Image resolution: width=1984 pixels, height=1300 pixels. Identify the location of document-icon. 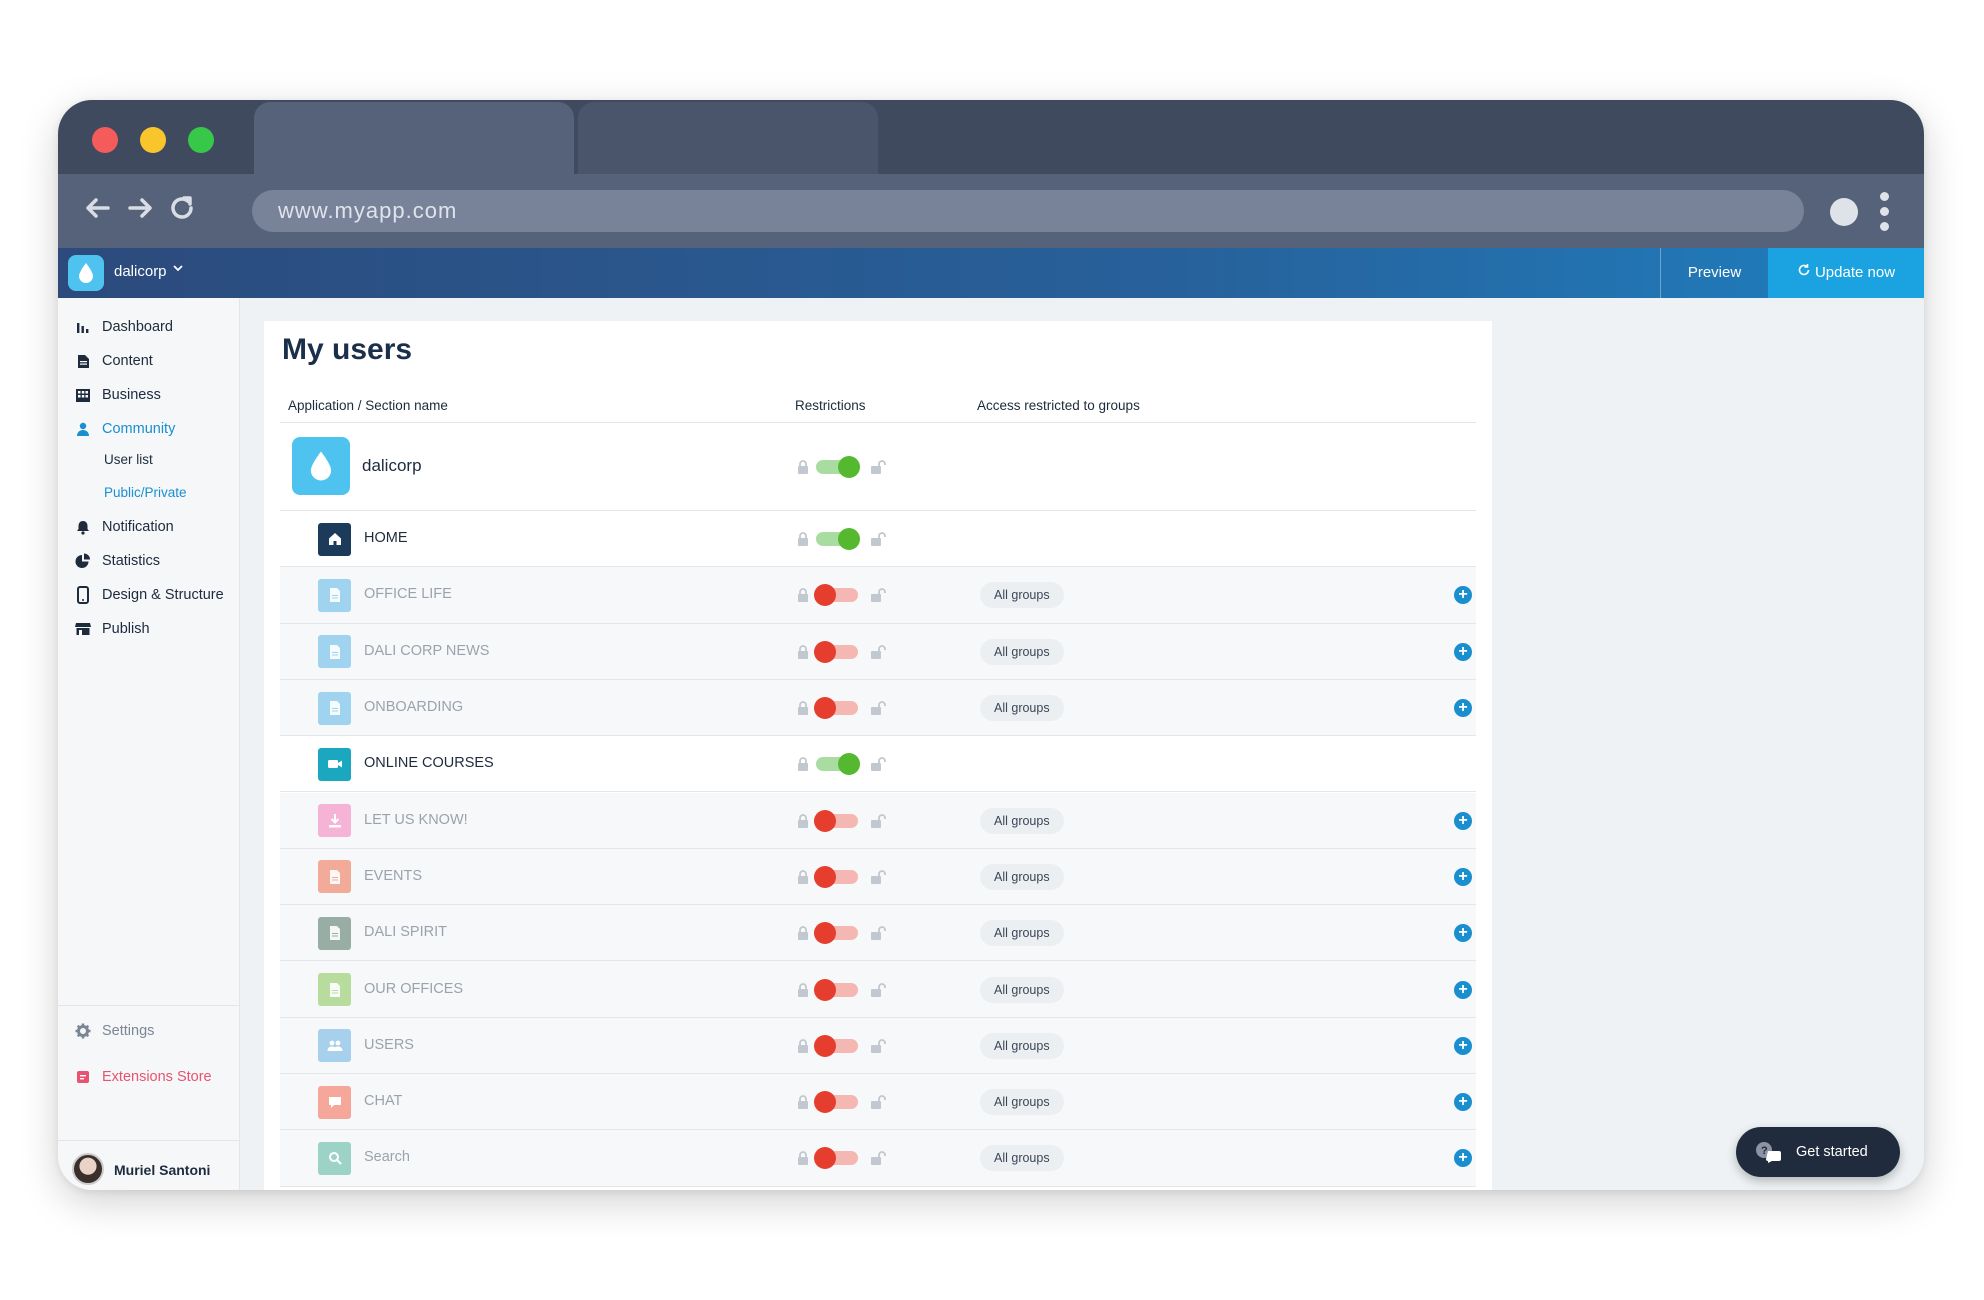
(334, 877).